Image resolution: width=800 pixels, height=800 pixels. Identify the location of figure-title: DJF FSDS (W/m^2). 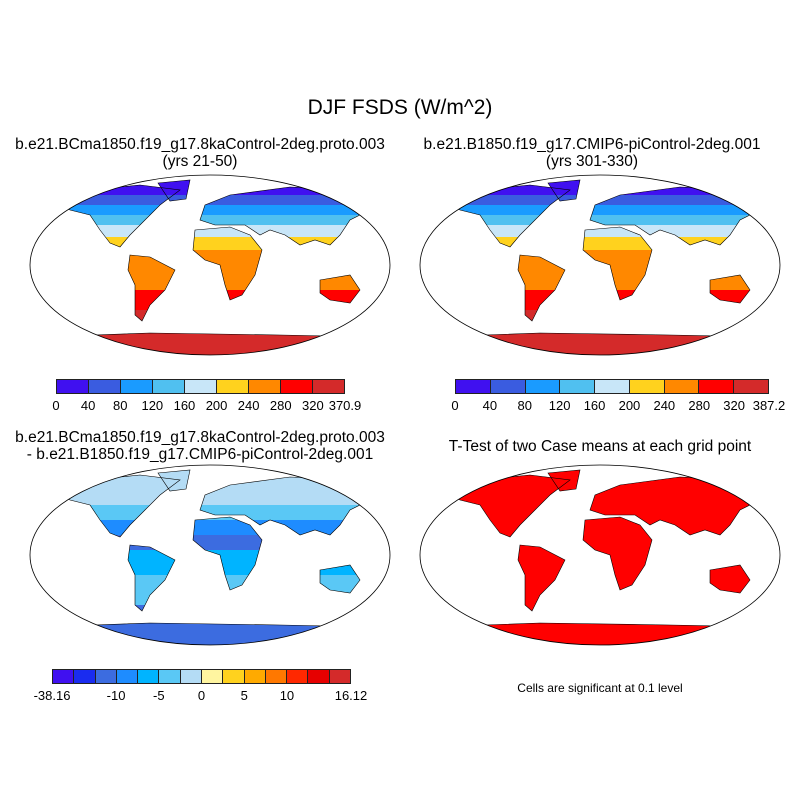
(400, 107).